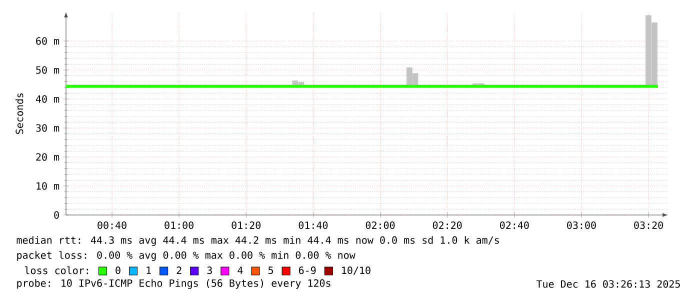 The image size is (697, 297). What do you see at coordinates (246, 225) in the screenshot?
I see `x-tick-label: 01:20` at bounding box center [246, 225].